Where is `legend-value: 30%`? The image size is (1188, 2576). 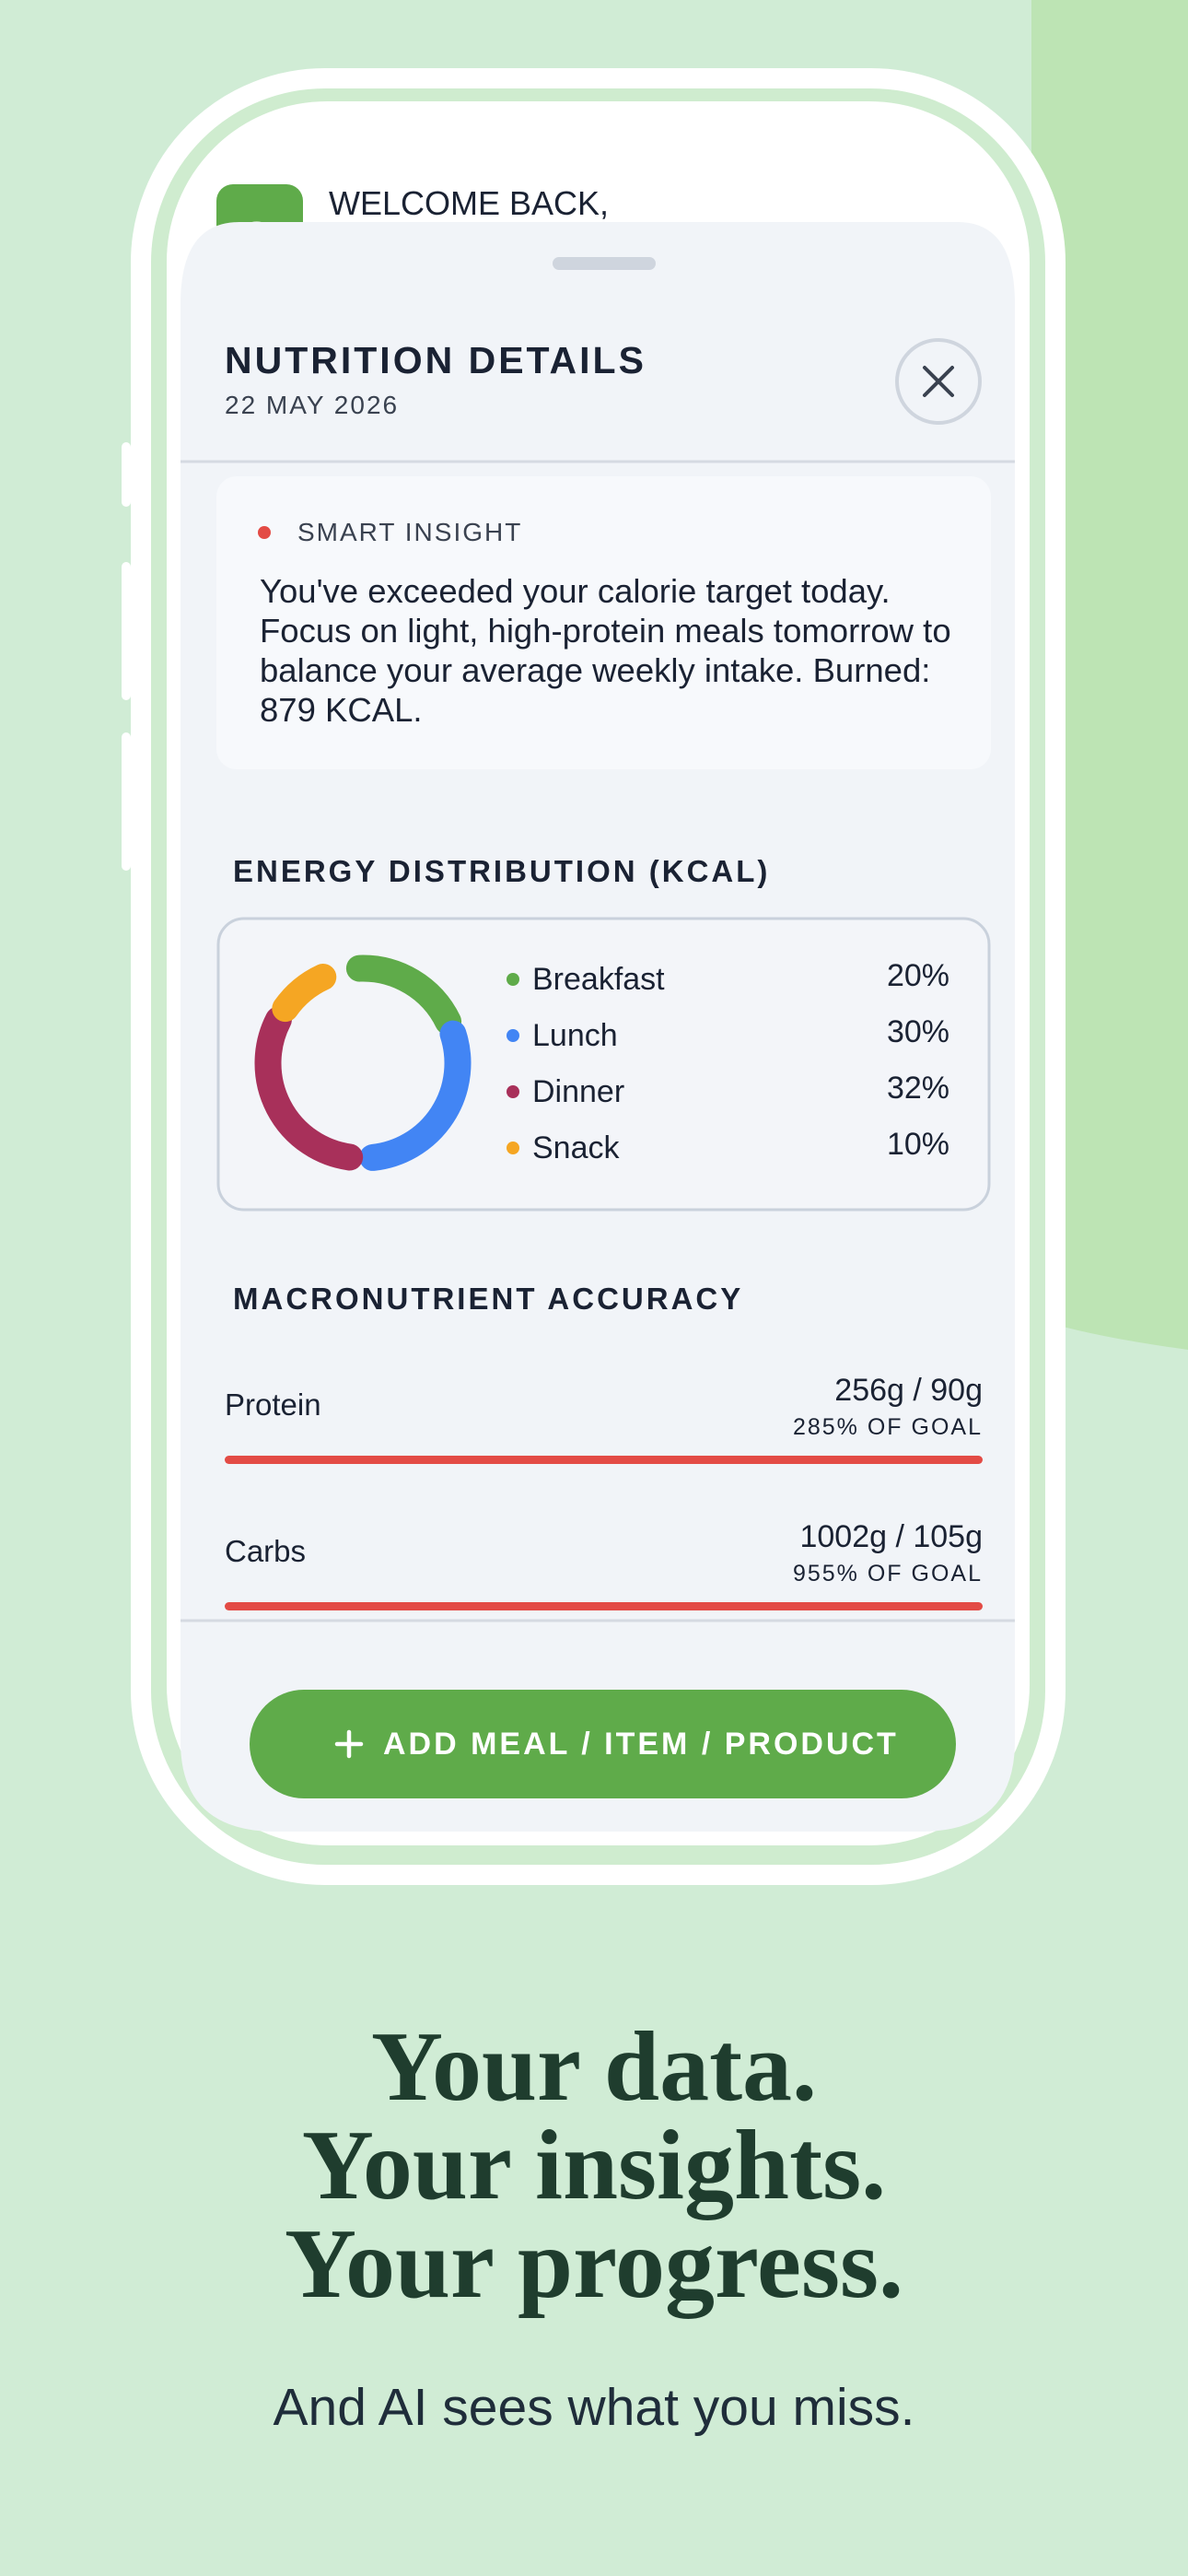
legend-value: 30% is located at coordinates (917, 1031).